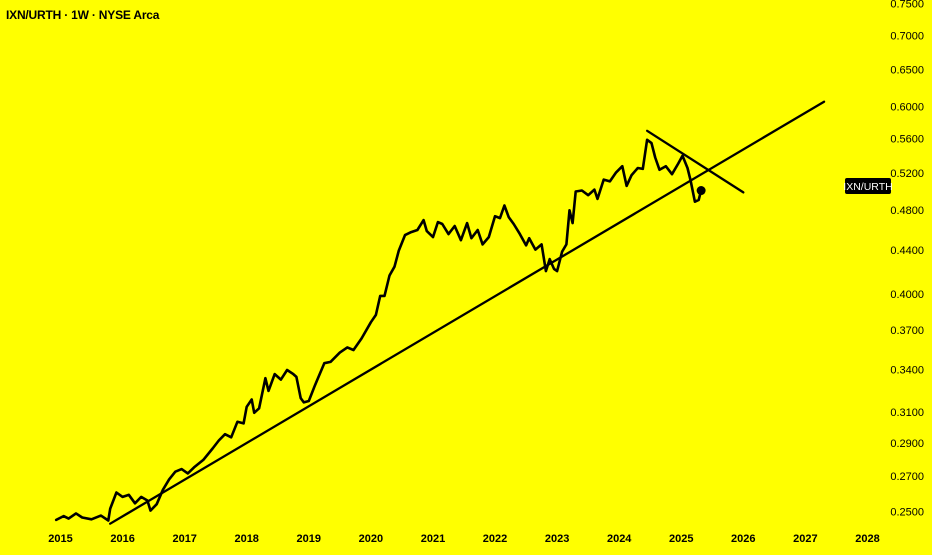  What do you see at coordinates (743, 539) in the screenshot?
I see `x-tick-label: 2026` at bounding box center [743, 539].